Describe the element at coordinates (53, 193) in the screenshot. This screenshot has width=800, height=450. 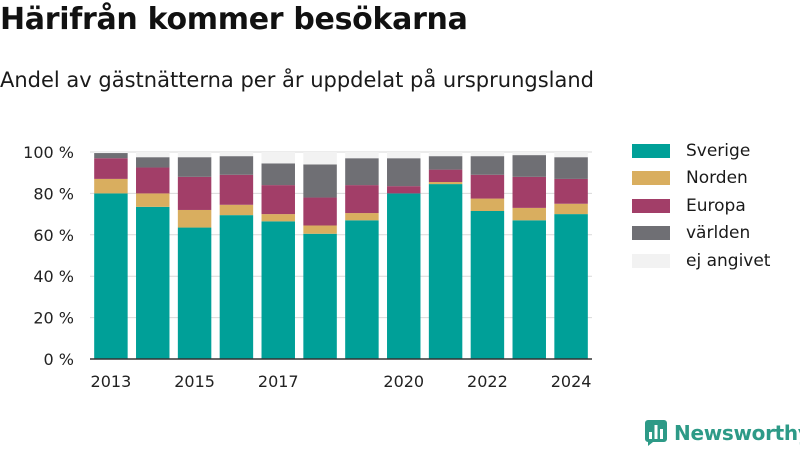
I see `y-tick-label: 80 %` at that location.